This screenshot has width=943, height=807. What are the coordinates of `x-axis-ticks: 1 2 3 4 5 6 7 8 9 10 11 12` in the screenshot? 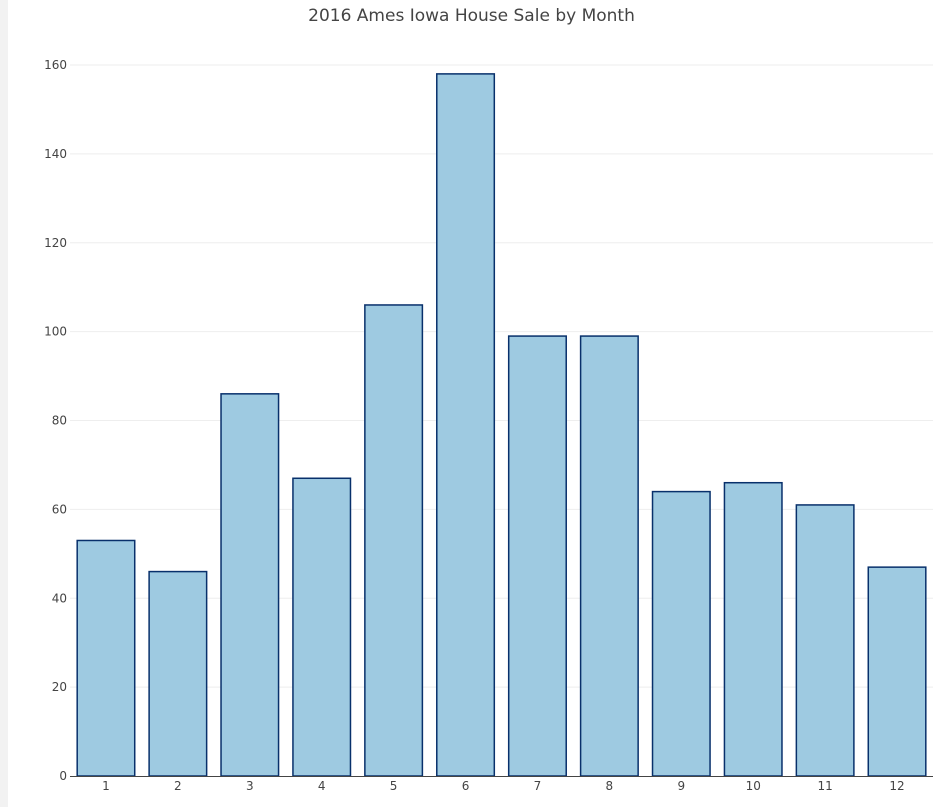 It's located at (503, 786).